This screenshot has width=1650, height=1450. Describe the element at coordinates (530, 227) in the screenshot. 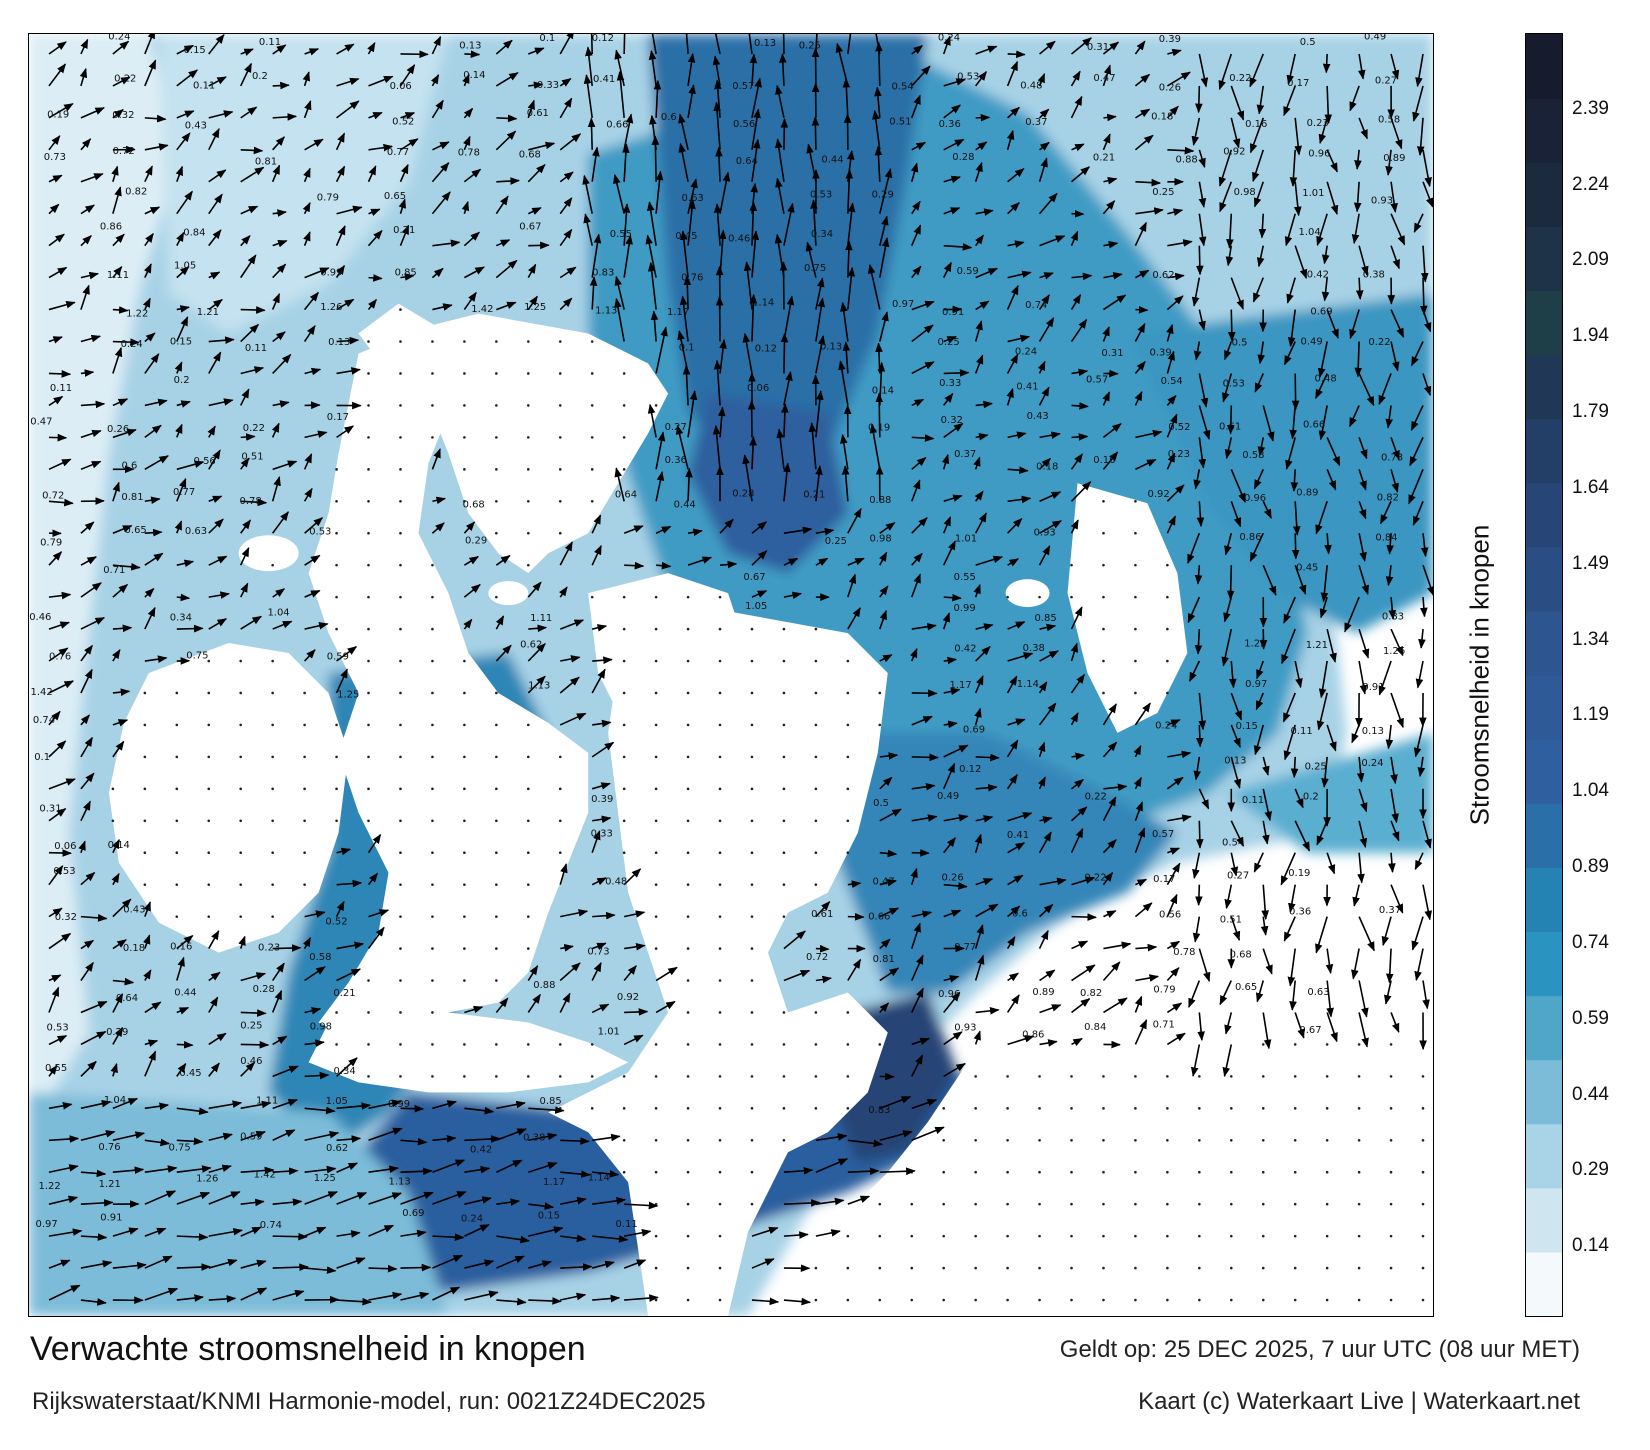

I see `speed-value-label: 0.67` at that location.